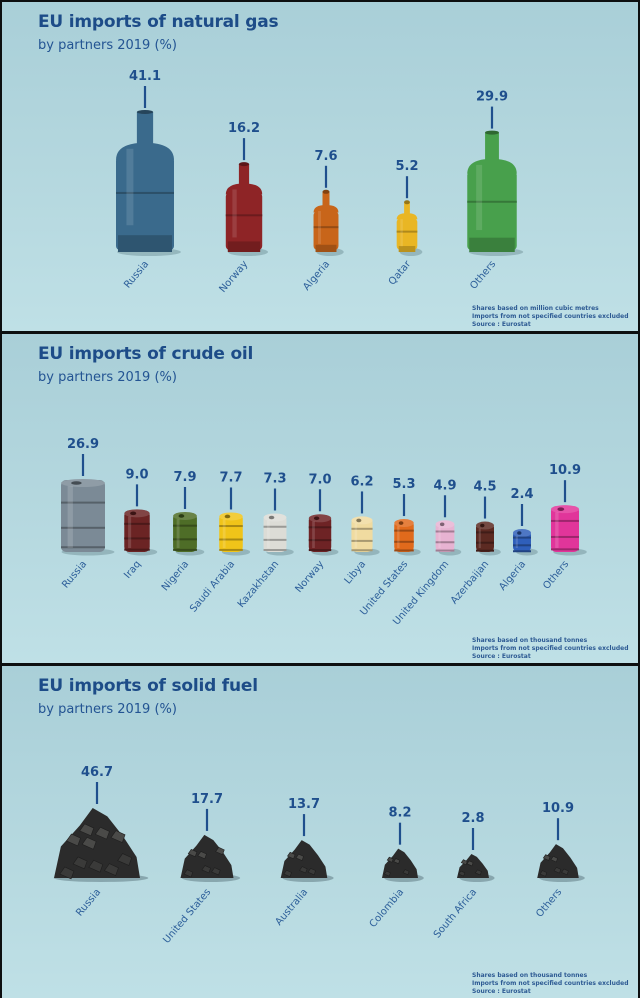  Describe the element at coordinates (361, 481) in the screenshot. I see `value-label: 6.2` at that location.